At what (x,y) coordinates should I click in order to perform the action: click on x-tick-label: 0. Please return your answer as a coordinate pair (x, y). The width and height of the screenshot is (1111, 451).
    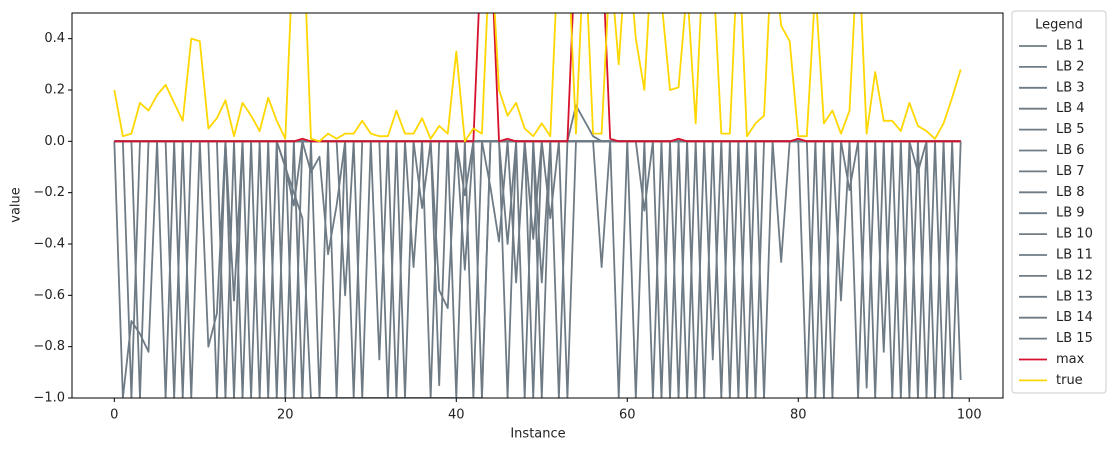
    Looking at the image, I should click on (114, 415).